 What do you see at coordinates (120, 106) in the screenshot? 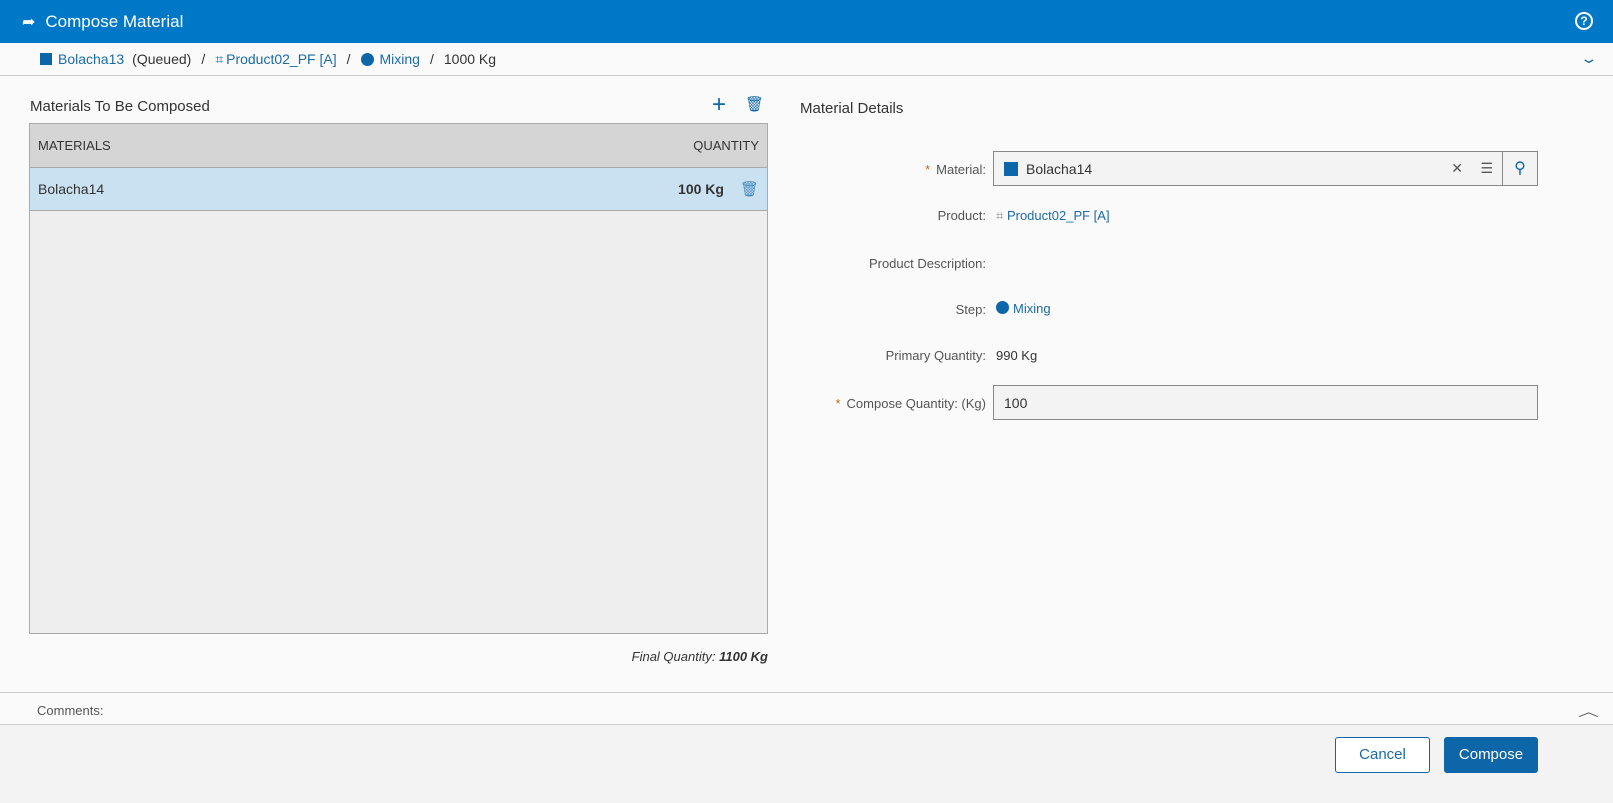
I see `materials-title: Materials To Be Composed` at bounding box center [120, 106].